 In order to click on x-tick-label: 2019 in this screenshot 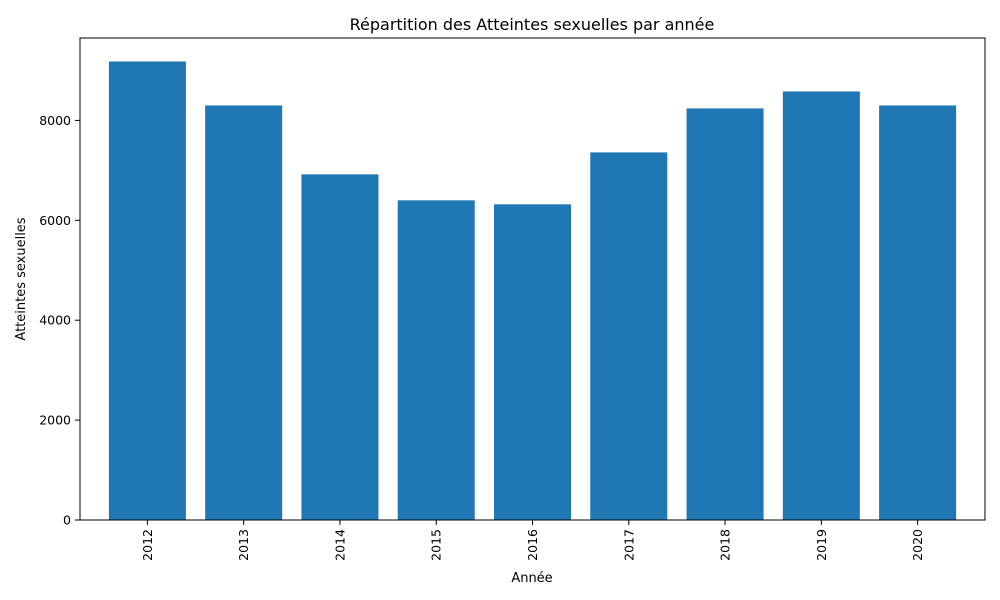, I will do `click(821, 545)`.